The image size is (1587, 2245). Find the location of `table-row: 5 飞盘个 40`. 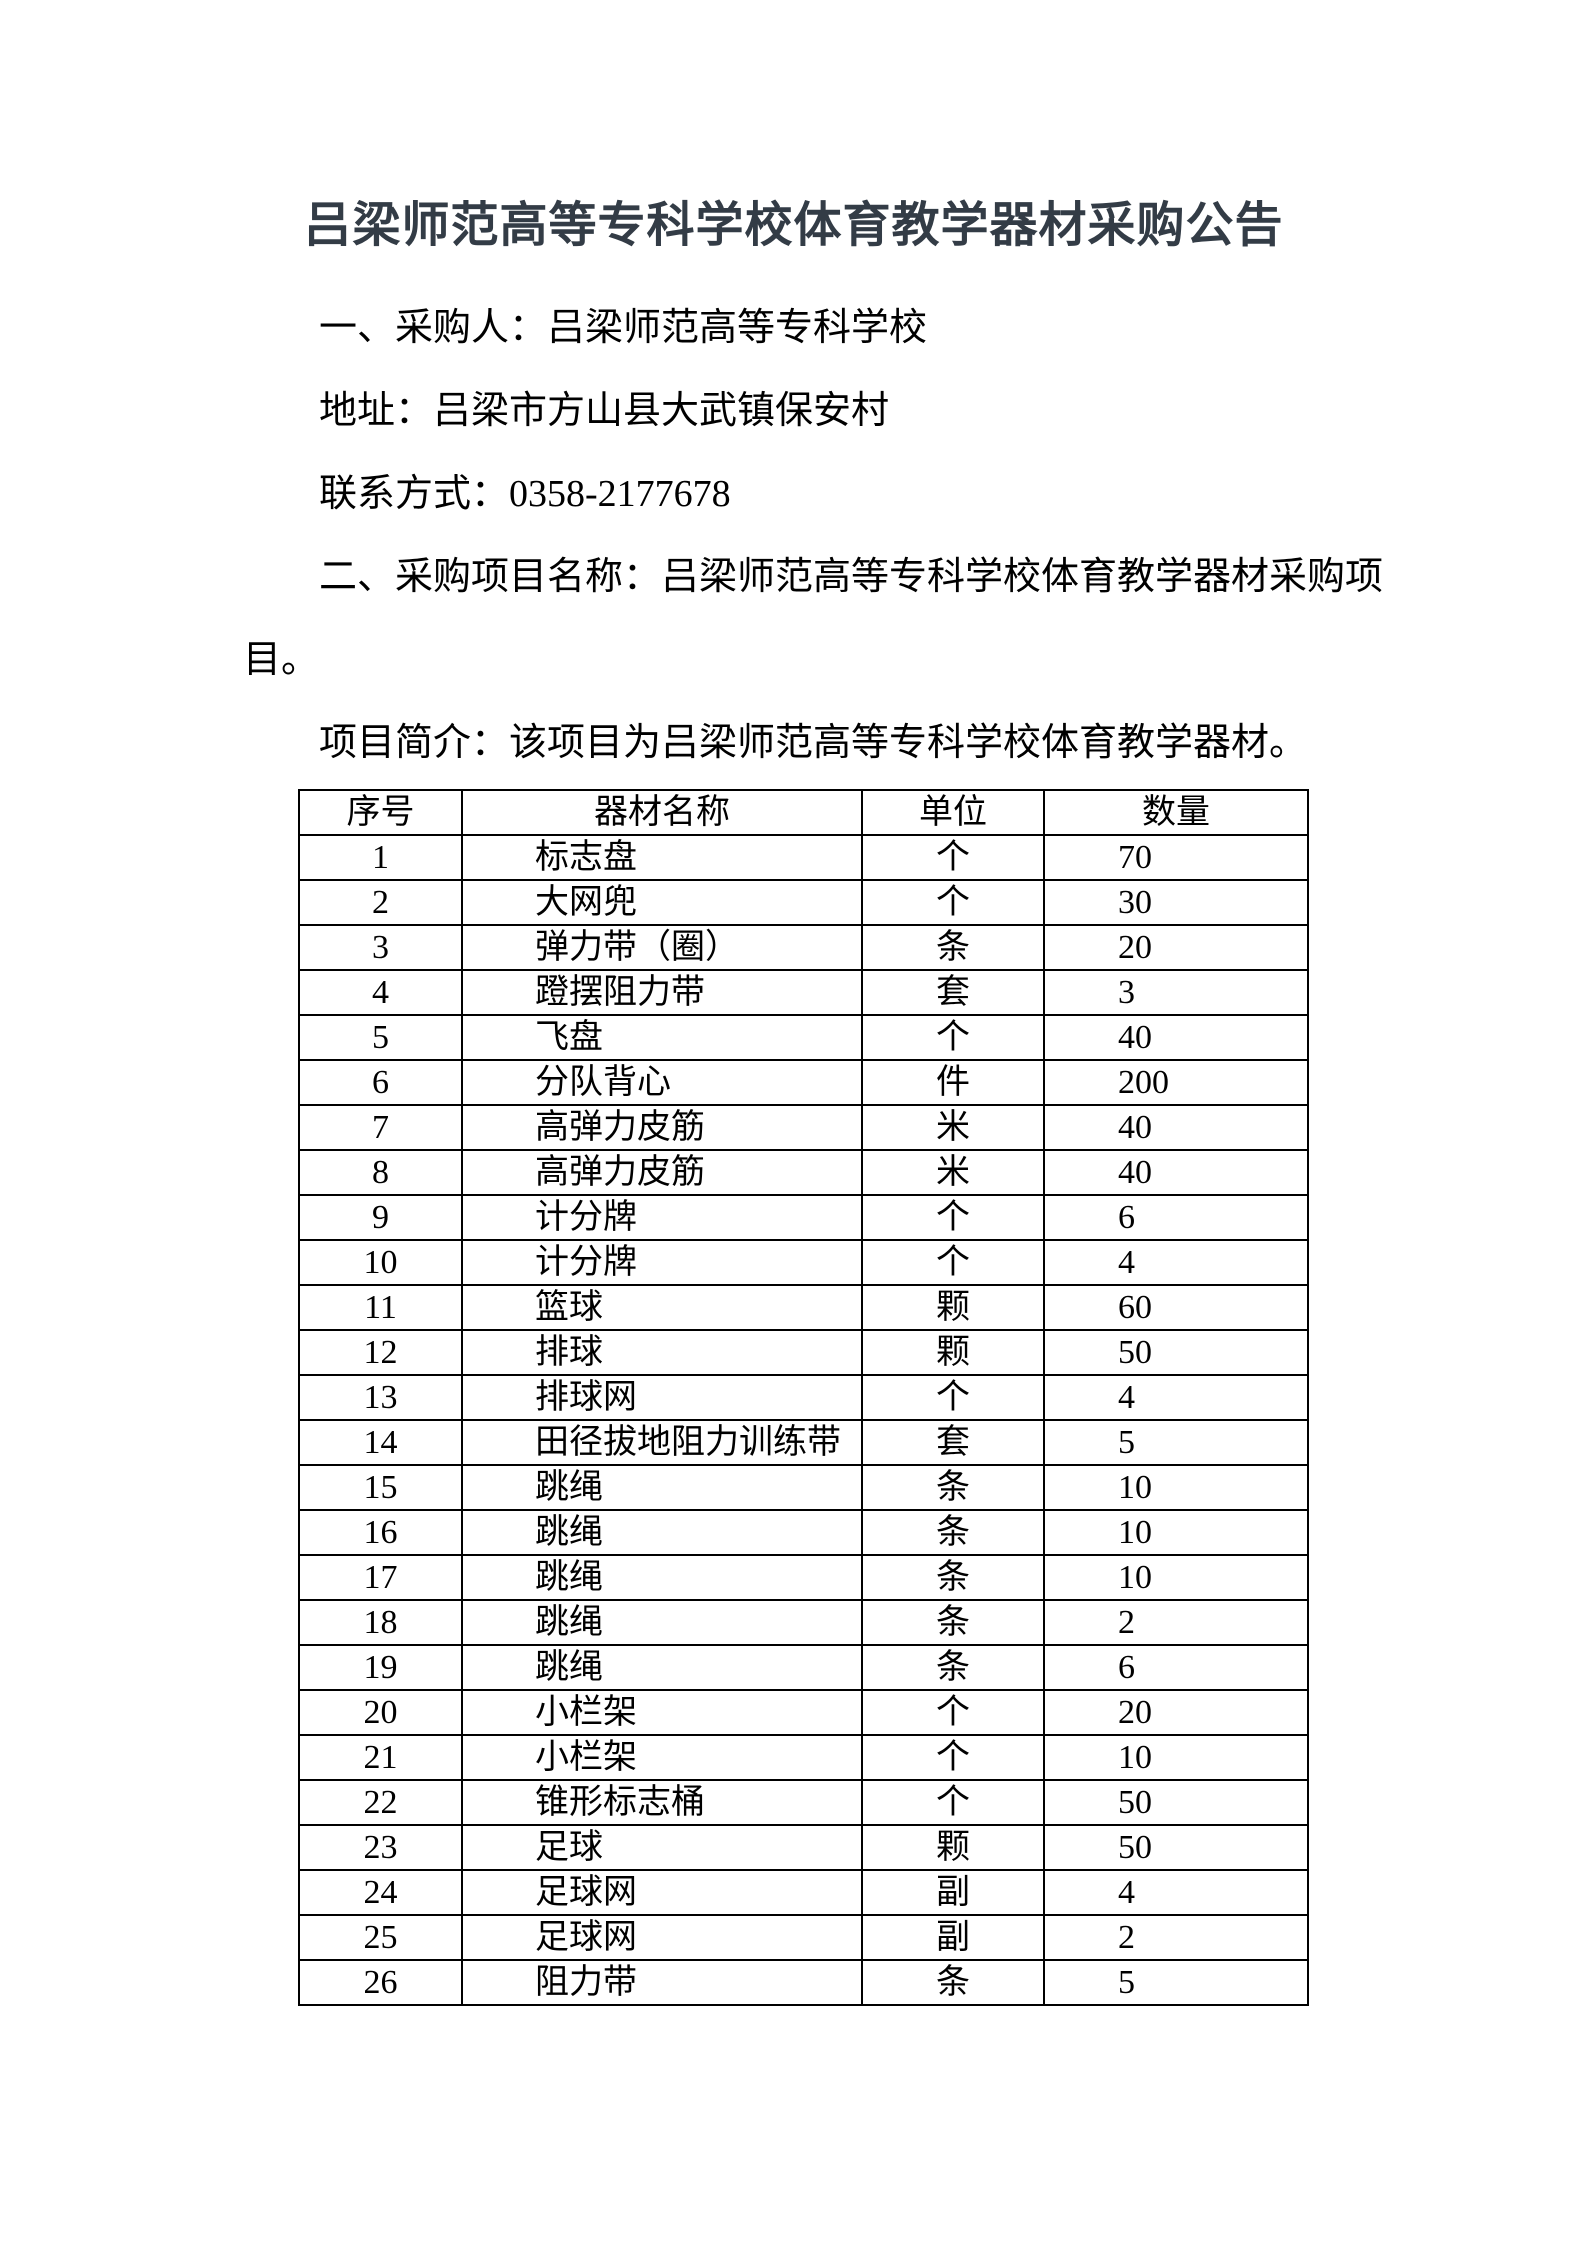

table-row: 5 飞盘个 40 is located at coordinates (803, 1037).